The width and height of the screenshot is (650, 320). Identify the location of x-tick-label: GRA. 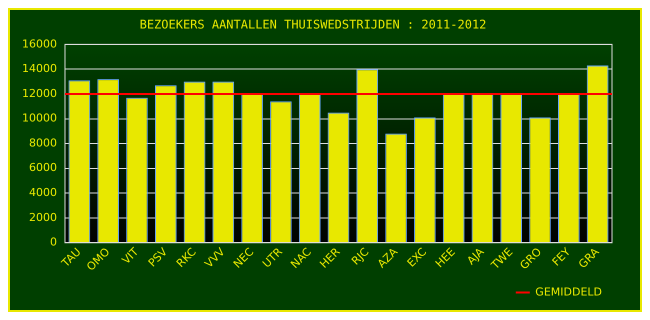
(589, 257).